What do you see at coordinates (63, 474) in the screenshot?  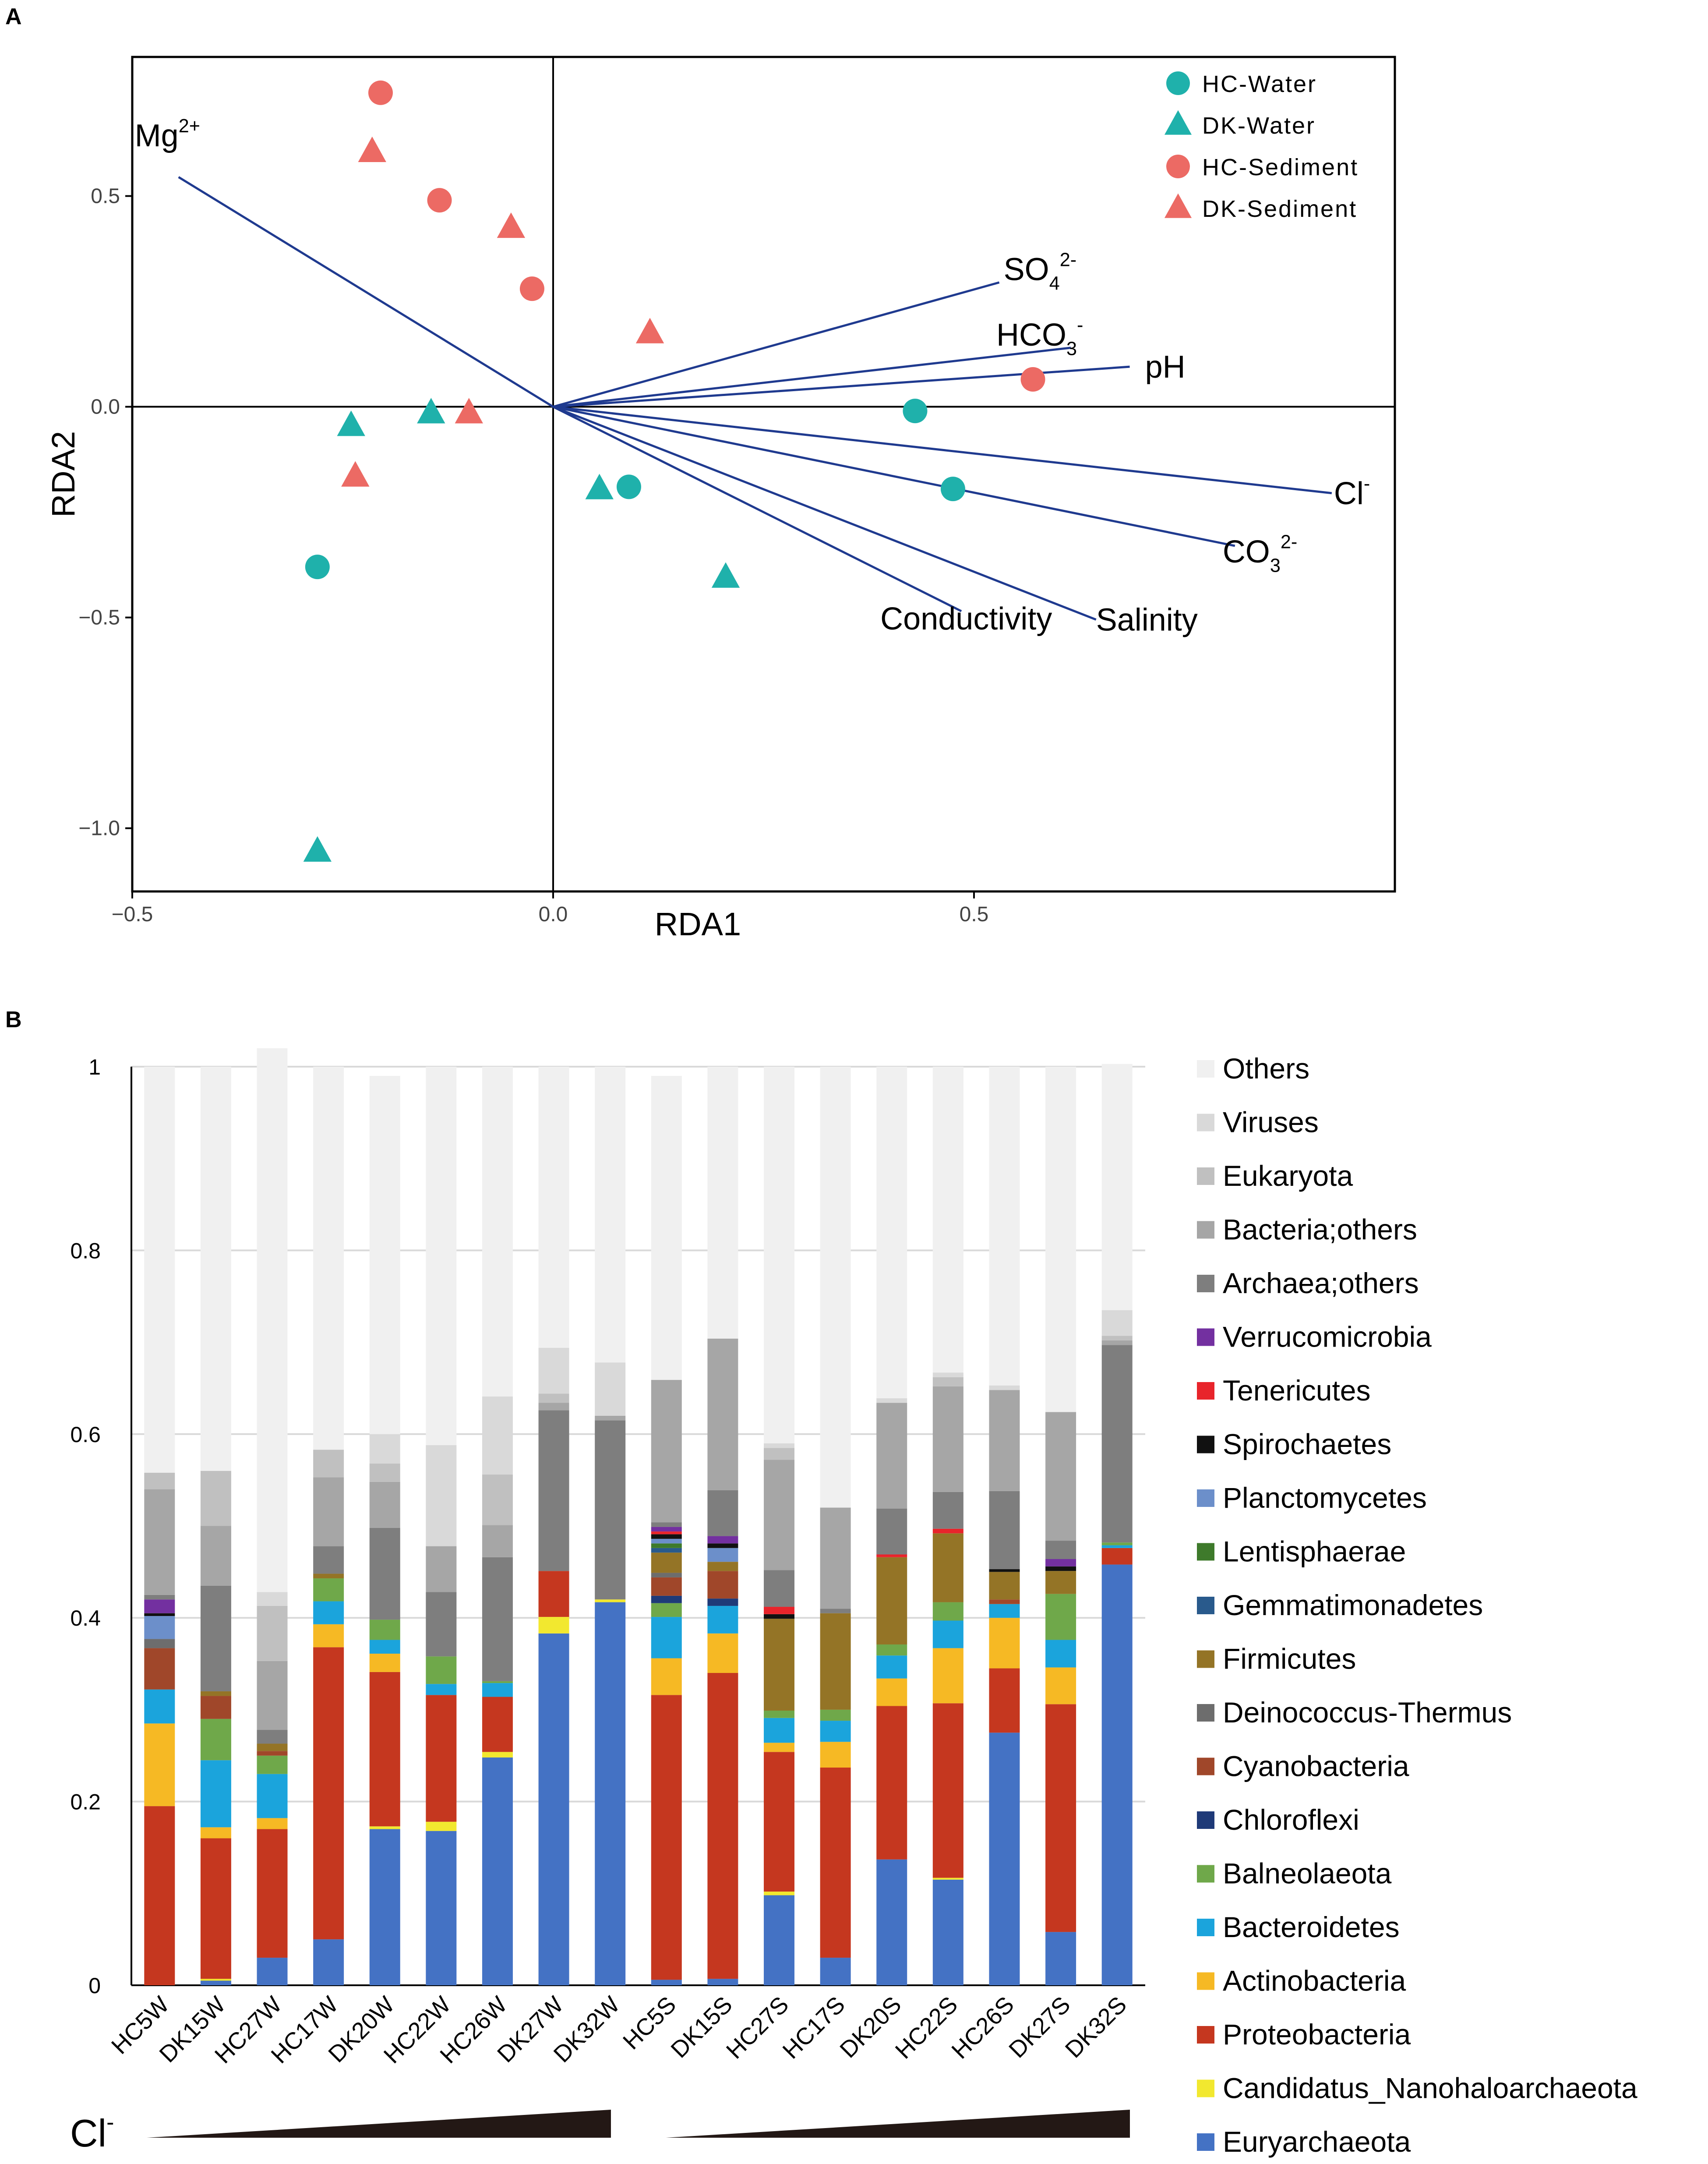 I see `y-axis-label: RDA2` at bounding box center [63, 474].